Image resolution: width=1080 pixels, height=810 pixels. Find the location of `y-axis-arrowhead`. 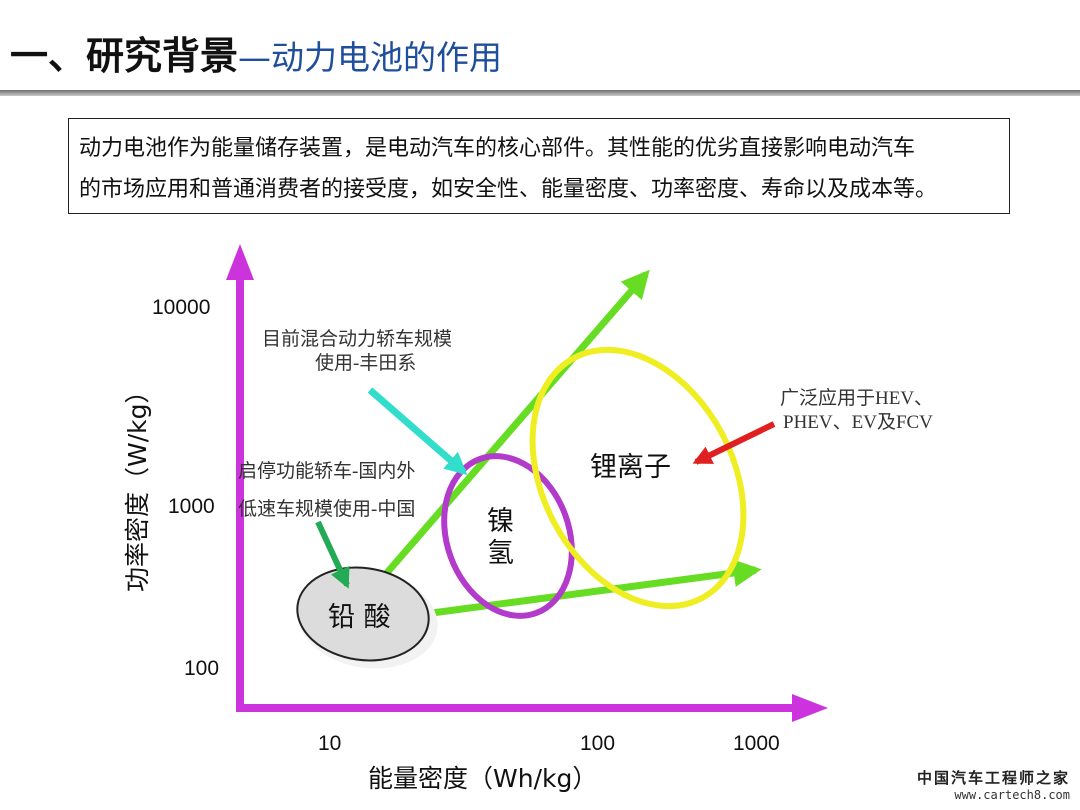

y-axis-arrowhead is located at coordinates (240, 262).